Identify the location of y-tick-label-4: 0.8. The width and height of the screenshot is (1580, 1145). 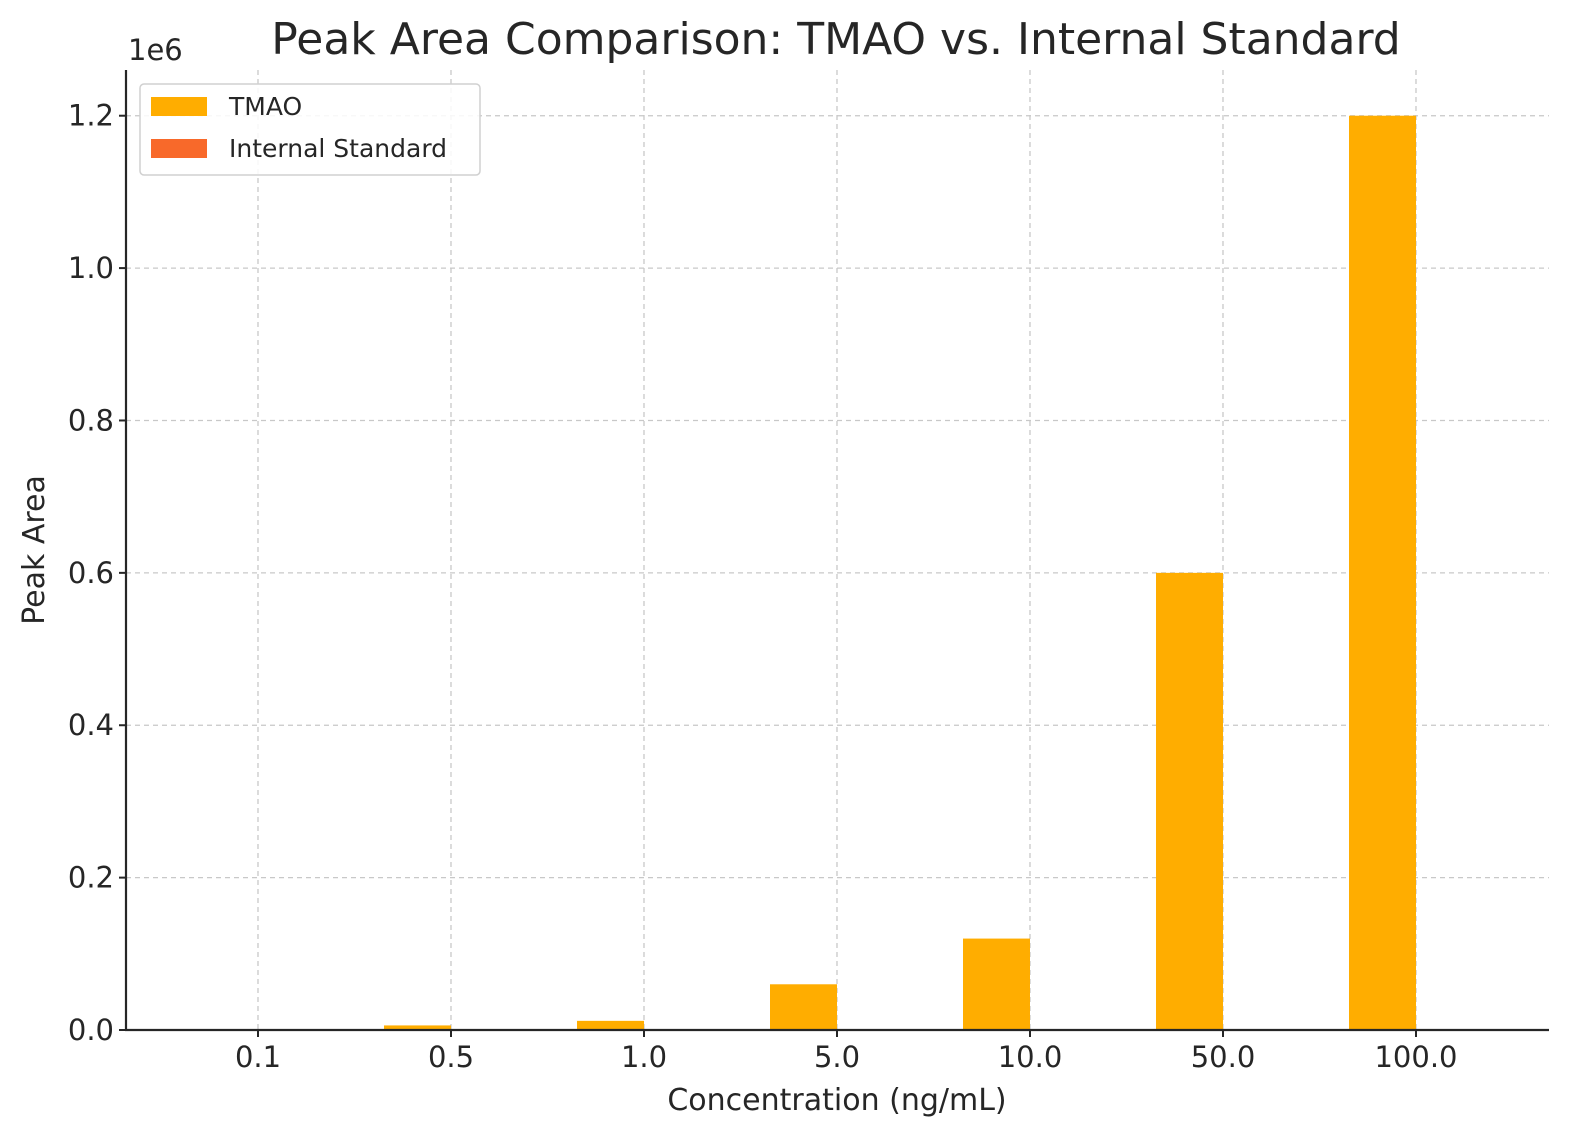
(91, 420).